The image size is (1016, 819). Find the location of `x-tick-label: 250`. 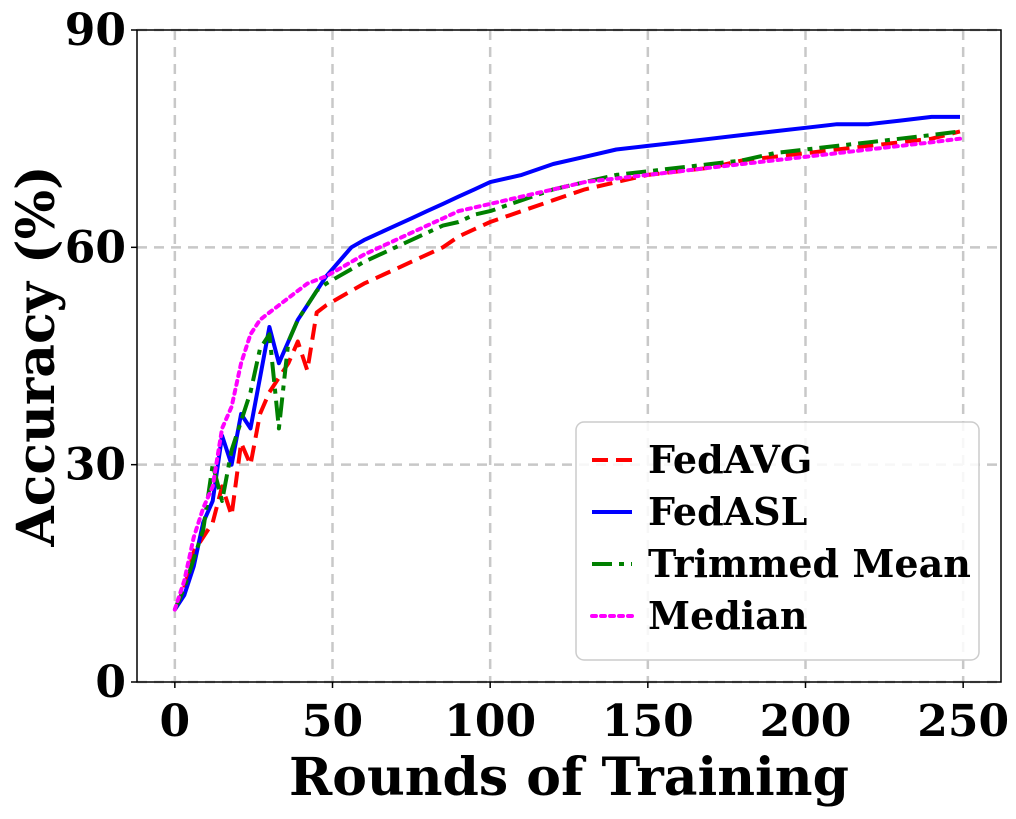

x-tick-label: 250 is located at coordinates (963, 721).